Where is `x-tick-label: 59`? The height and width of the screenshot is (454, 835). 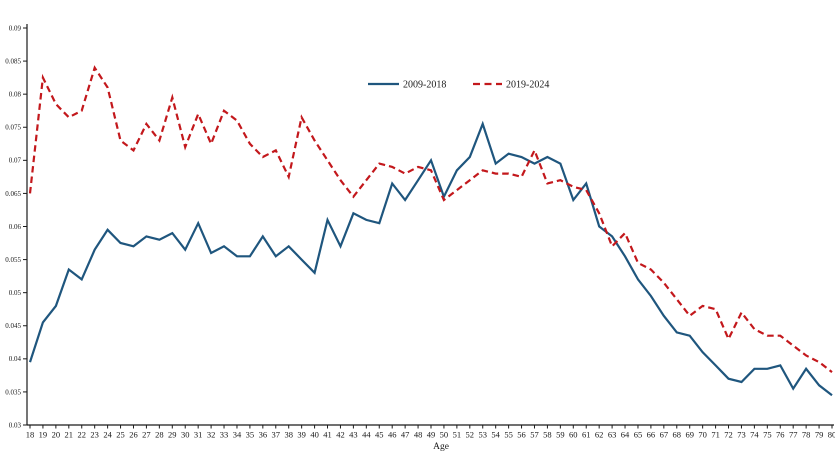
x-tick-label: 59 is located at coordinates (560, 435).